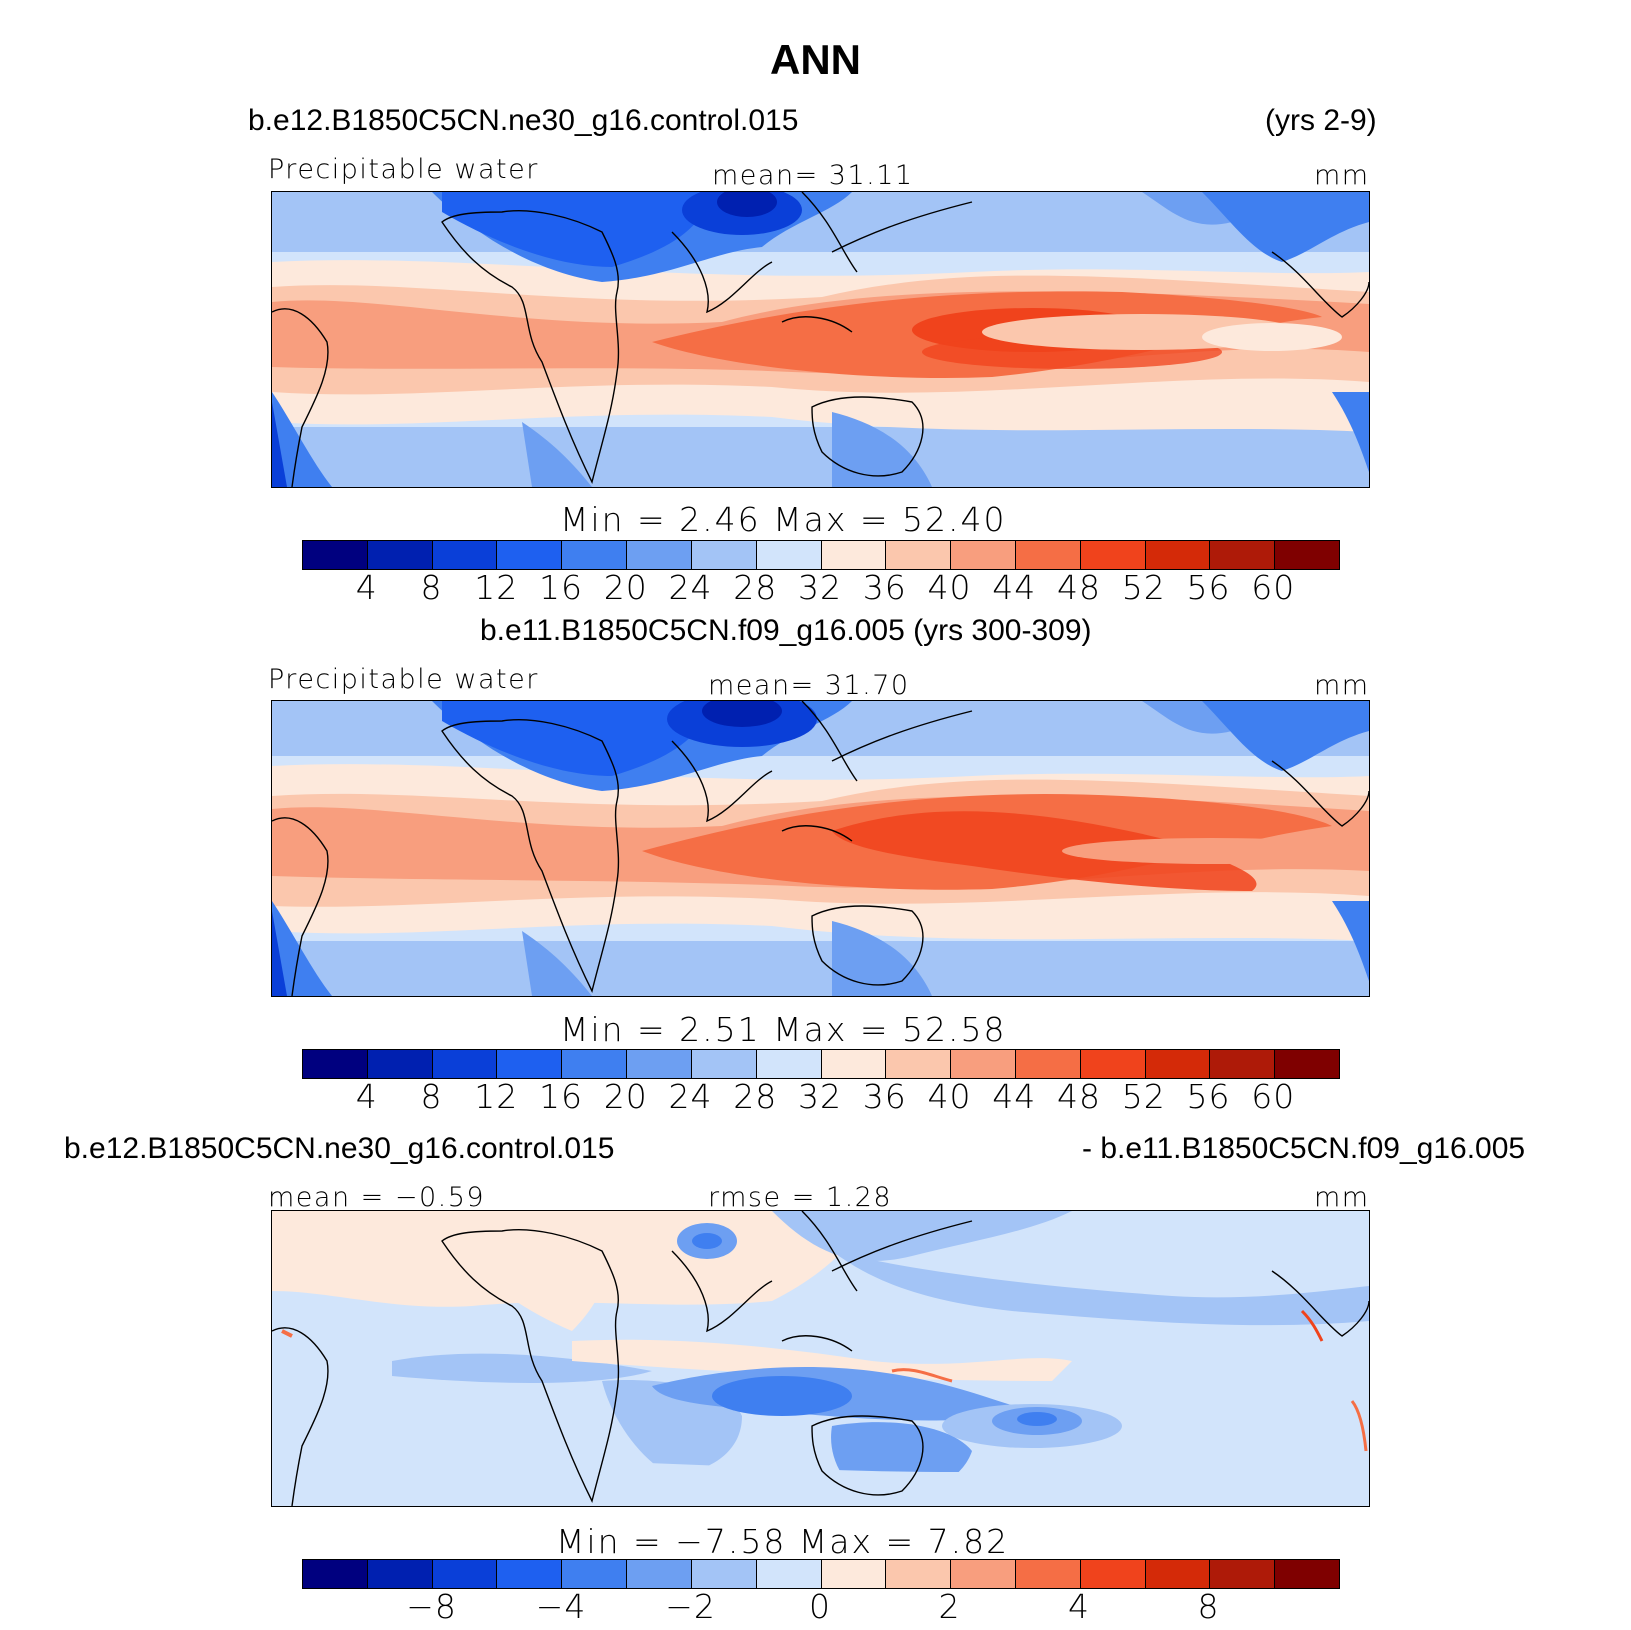  Describe the element at coordinates (815, 59) in the screenshot. I see `figure-title: ANN` at that location.